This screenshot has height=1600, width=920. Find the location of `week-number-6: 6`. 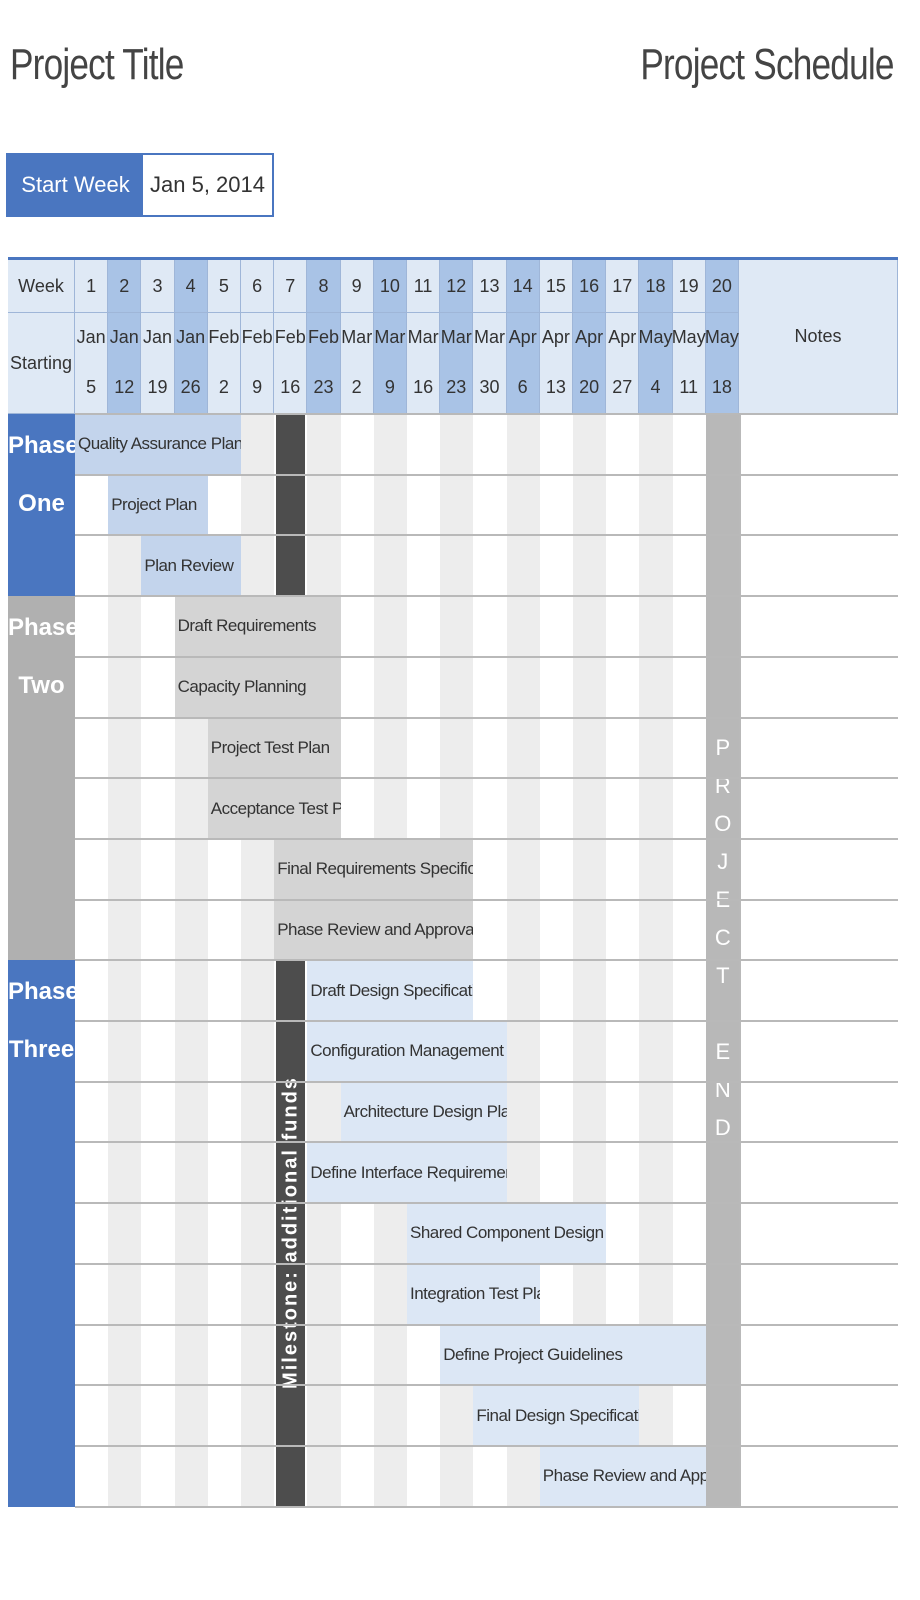

week-number-6: 6 is located at coordinates (258, 286).